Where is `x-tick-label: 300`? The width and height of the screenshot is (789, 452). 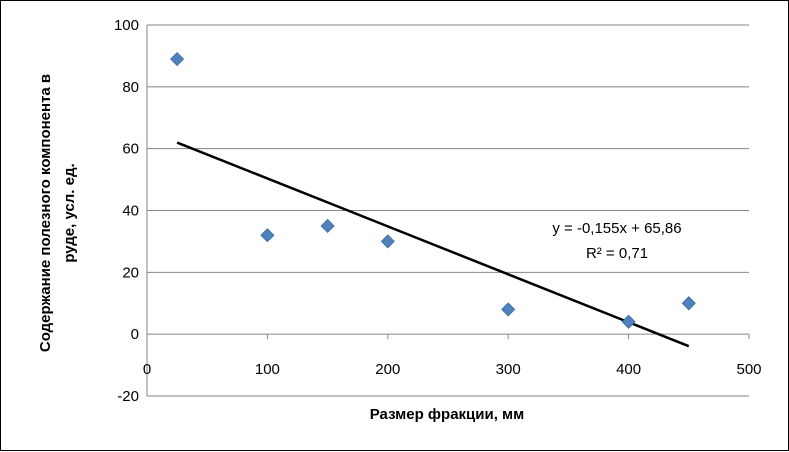 x-tick-label: 300 is located at coordinates (508, 369).